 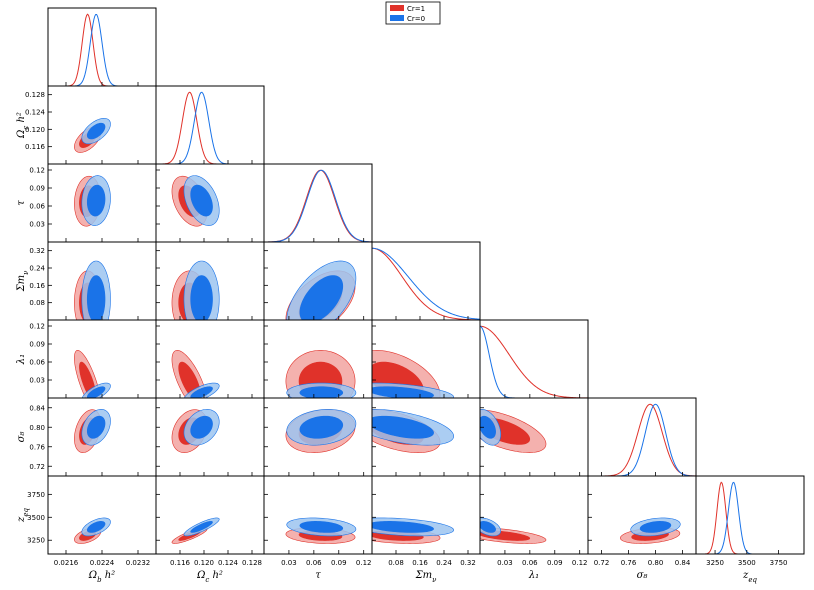 I want to click on xtick-label-zeq: 3250, so click(x=715, y=563).